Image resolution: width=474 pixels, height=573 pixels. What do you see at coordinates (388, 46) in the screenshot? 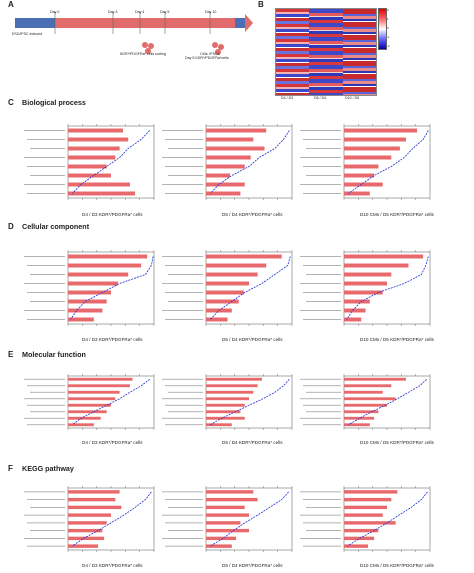
I see `legend-label-5: -2` at bounding box center [388, 46].